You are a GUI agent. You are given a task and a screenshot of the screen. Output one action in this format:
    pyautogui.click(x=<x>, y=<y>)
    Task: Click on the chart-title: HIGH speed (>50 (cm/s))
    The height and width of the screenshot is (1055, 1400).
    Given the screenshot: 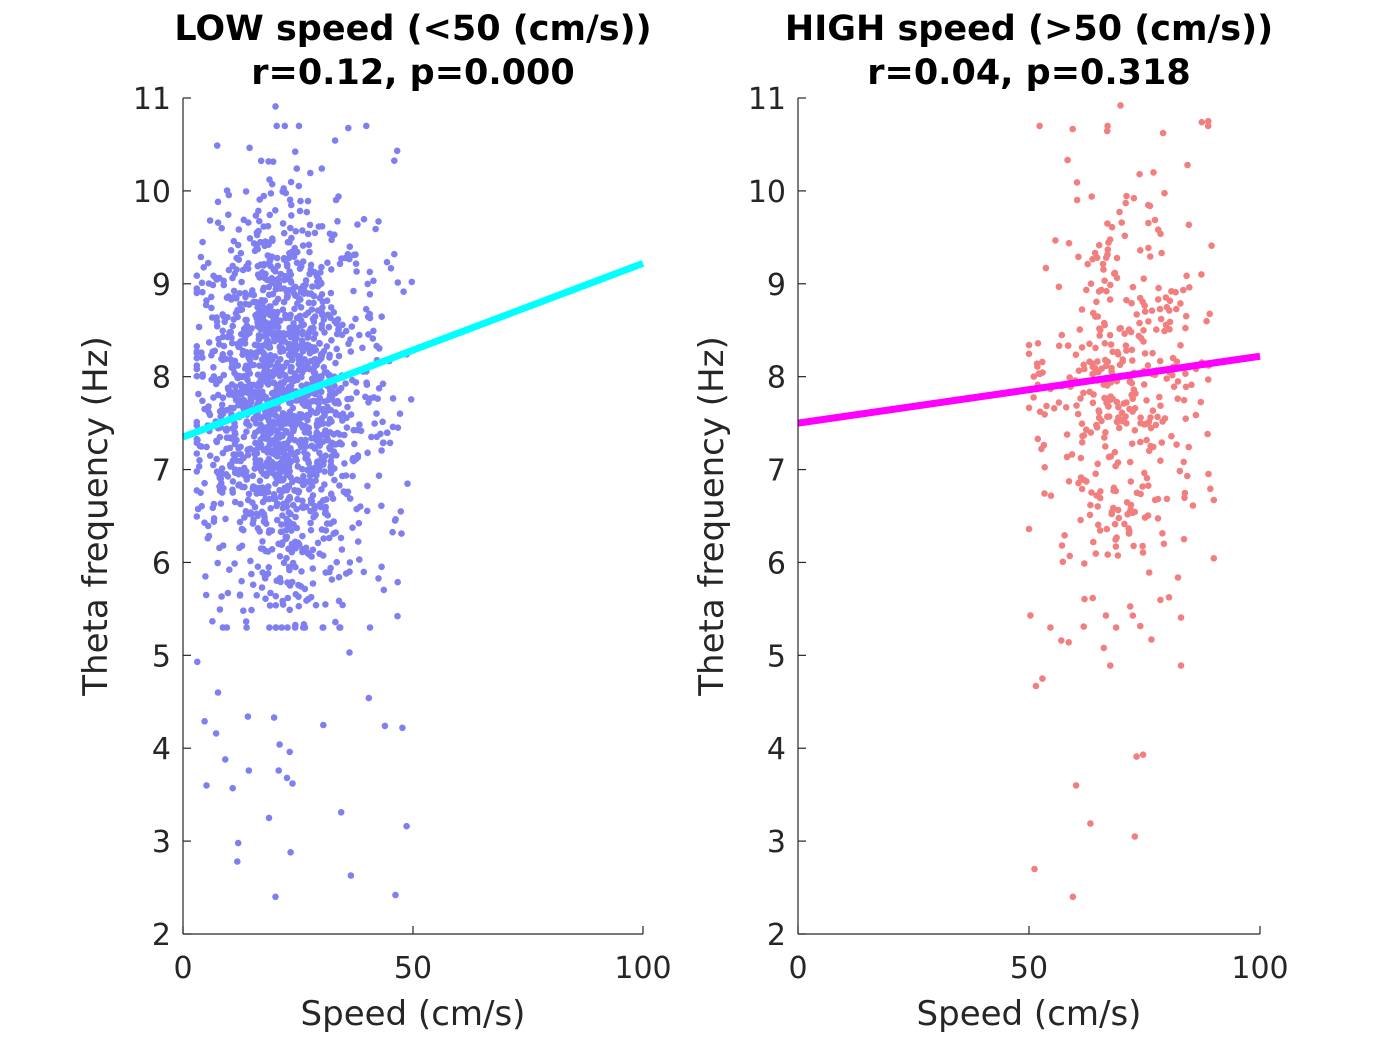 What is the action you would take?
    pyautogui.click(x=1029, y=29)
    